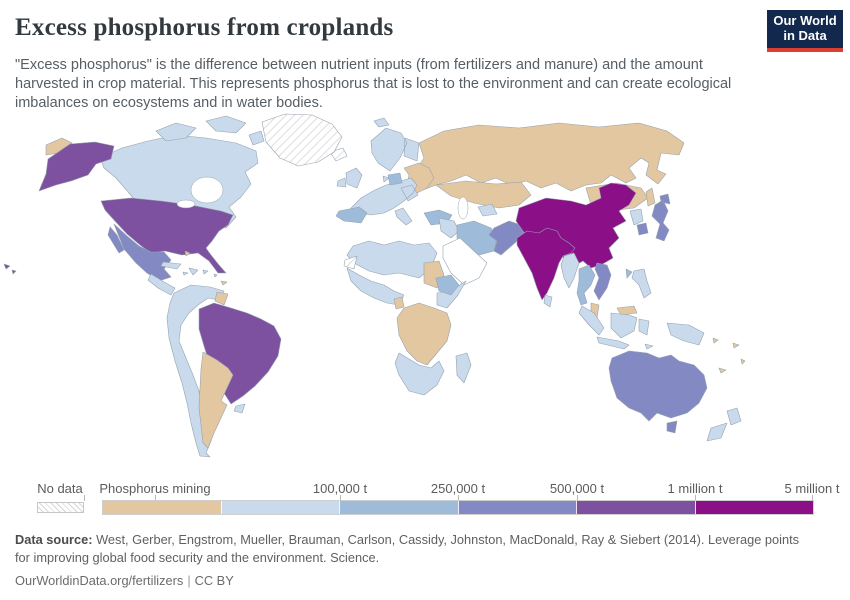 The image size is (850, 600). I want to click on region-western-europe, so click(378, 176).